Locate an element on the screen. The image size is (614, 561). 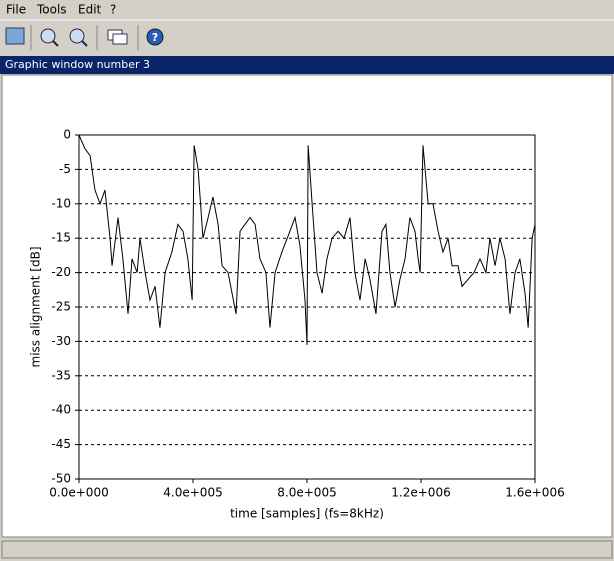
y-tick-label: -45 is located at coordinates (61, 444).